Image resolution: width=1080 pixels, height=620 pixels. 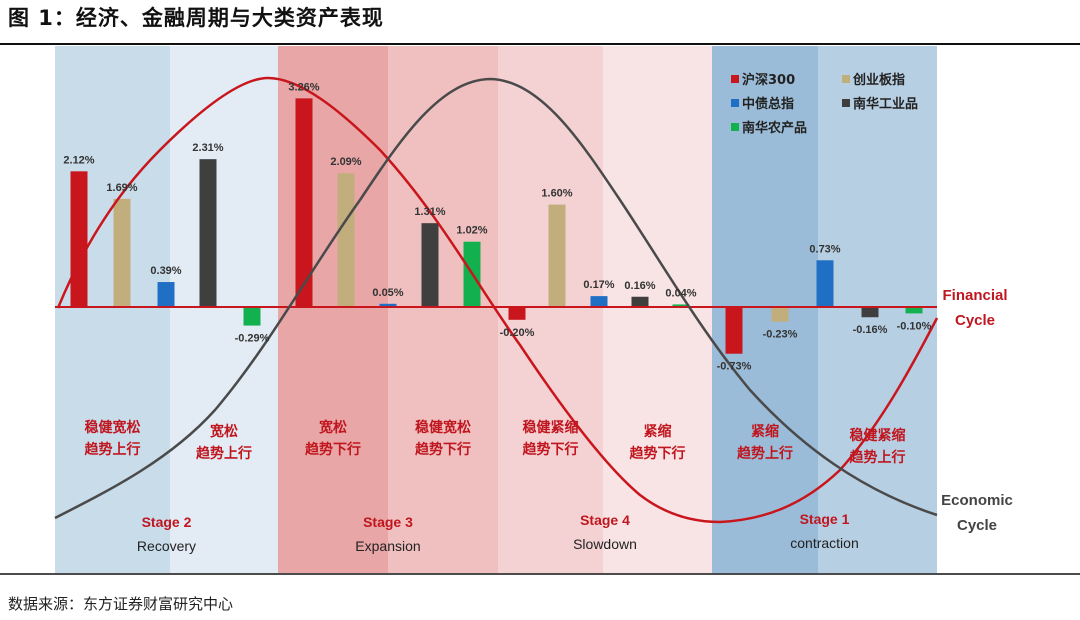 I want to click on bar-value-label: -0.29%, so click(x=252, y=339).